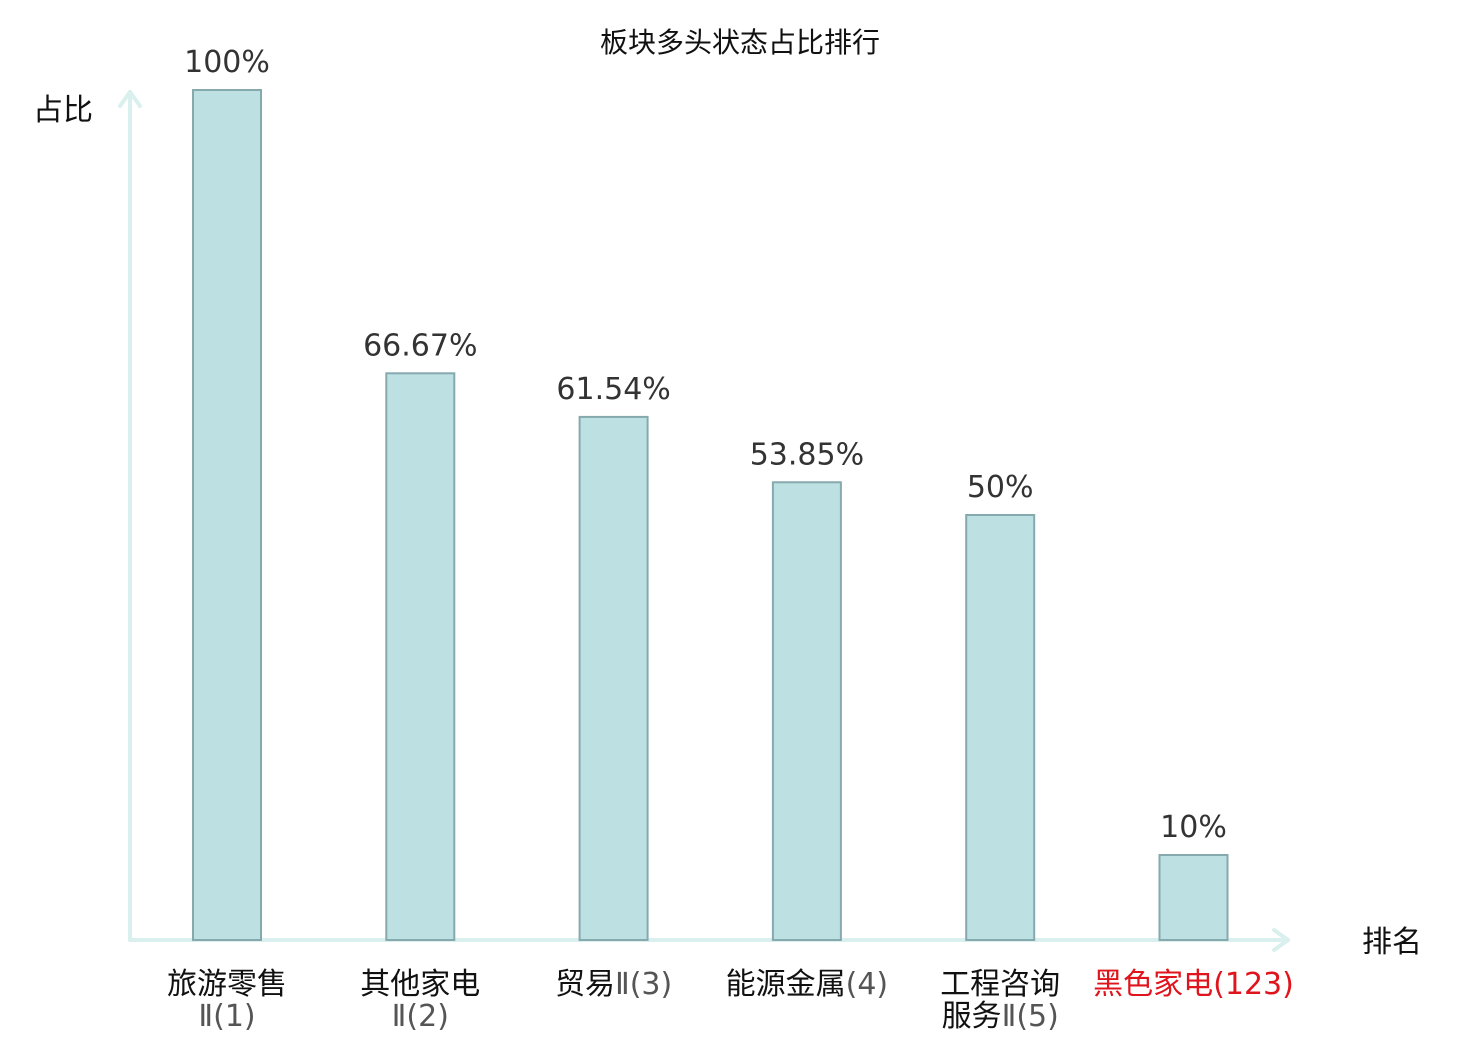 This screenshot has width=1480, height=1040. I want to click on x-axis-label: 排名, so click(1392, 942).